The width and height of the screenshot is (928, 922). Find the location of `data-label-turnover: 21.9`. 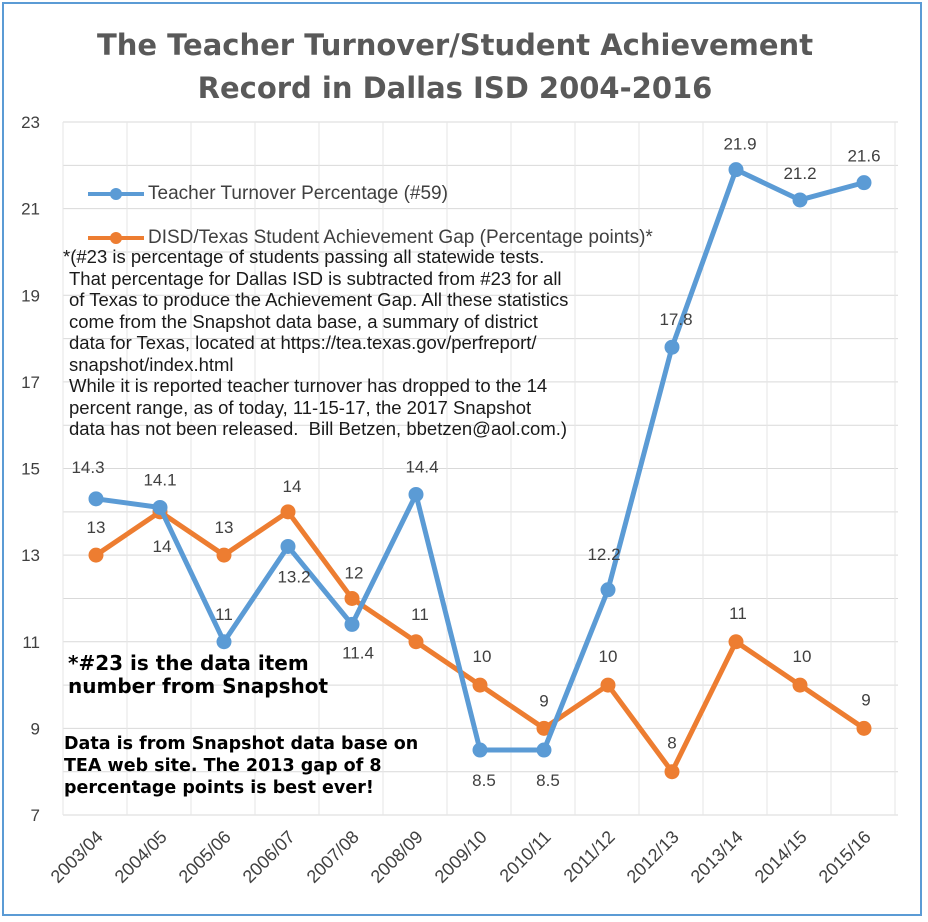

data-label-turnover: 21.9 is located at coordinates (739, 144).